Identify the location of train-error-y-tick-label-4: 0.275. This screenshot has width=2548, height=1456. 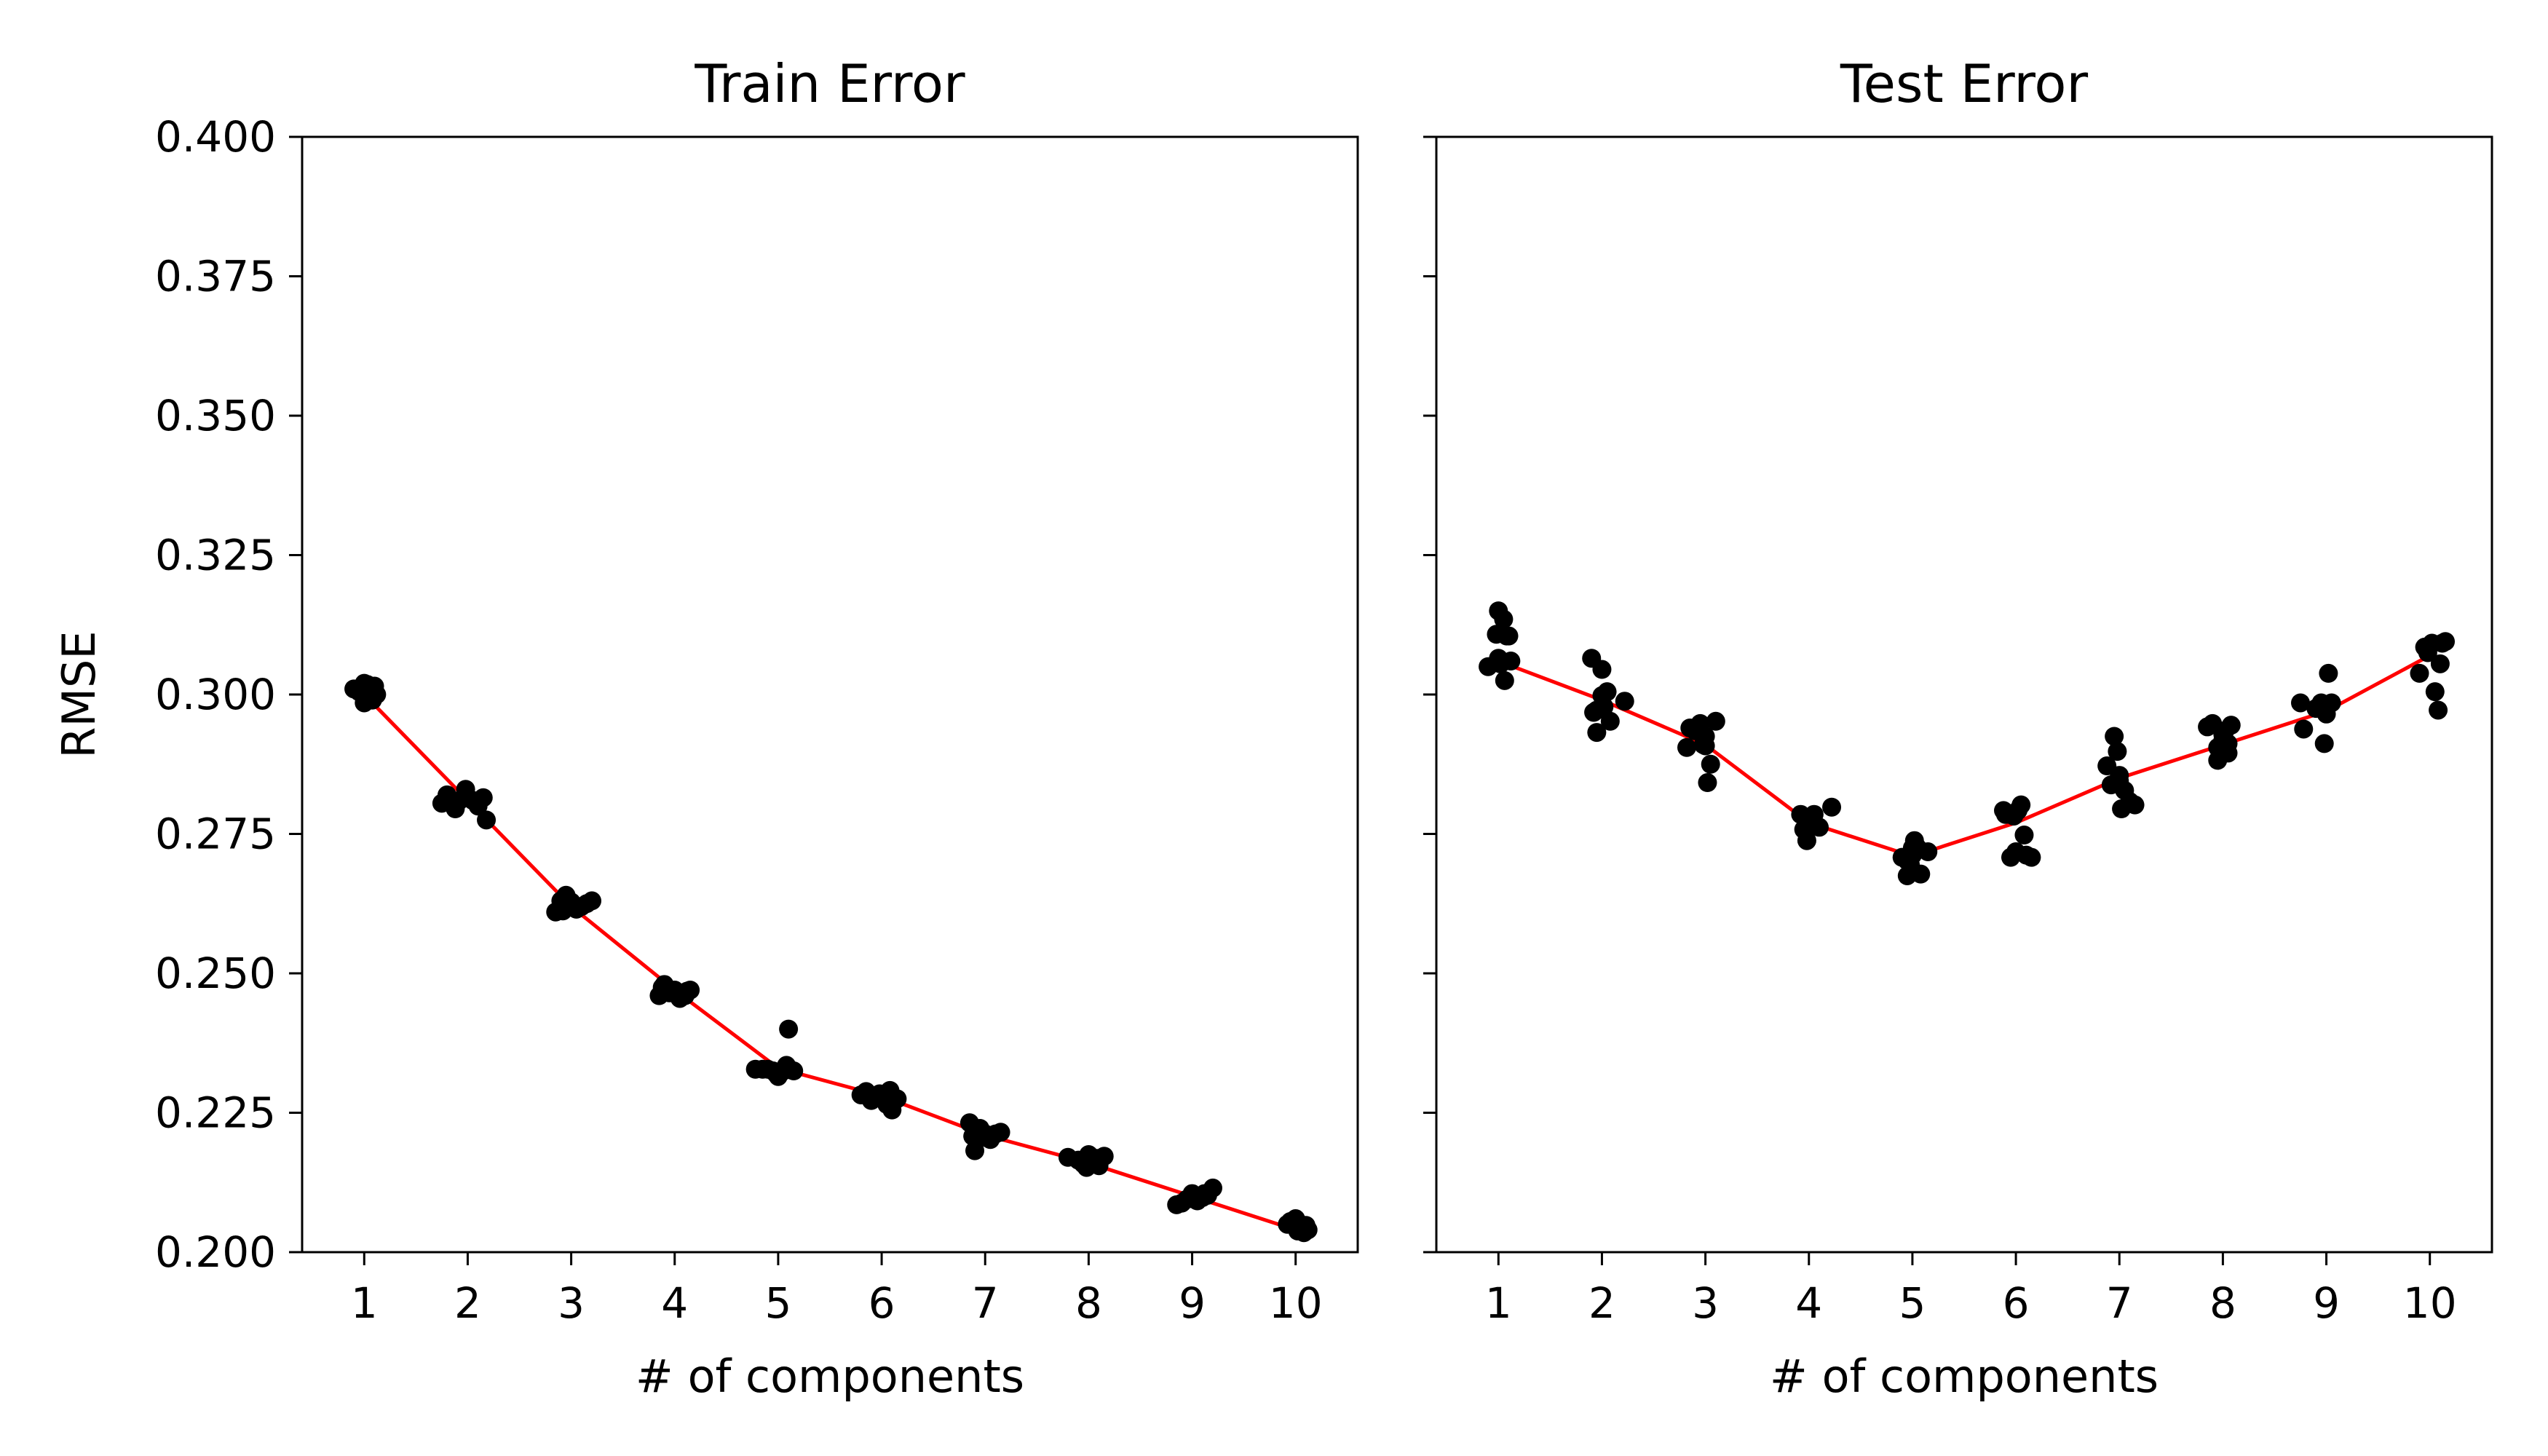
(215, 834).